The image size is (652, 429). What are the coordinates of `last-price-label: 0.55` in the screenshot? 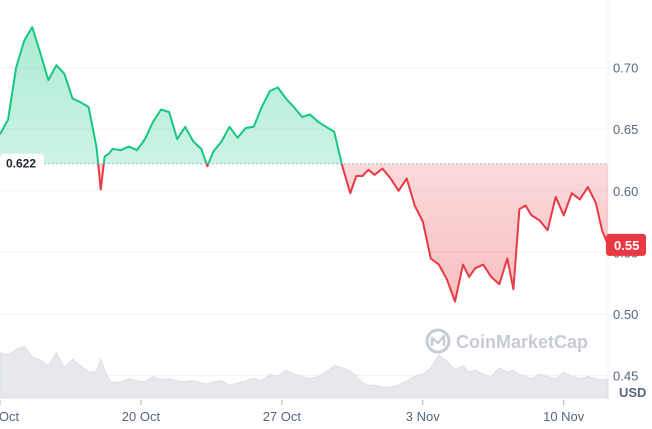 It's located at (626, 245).